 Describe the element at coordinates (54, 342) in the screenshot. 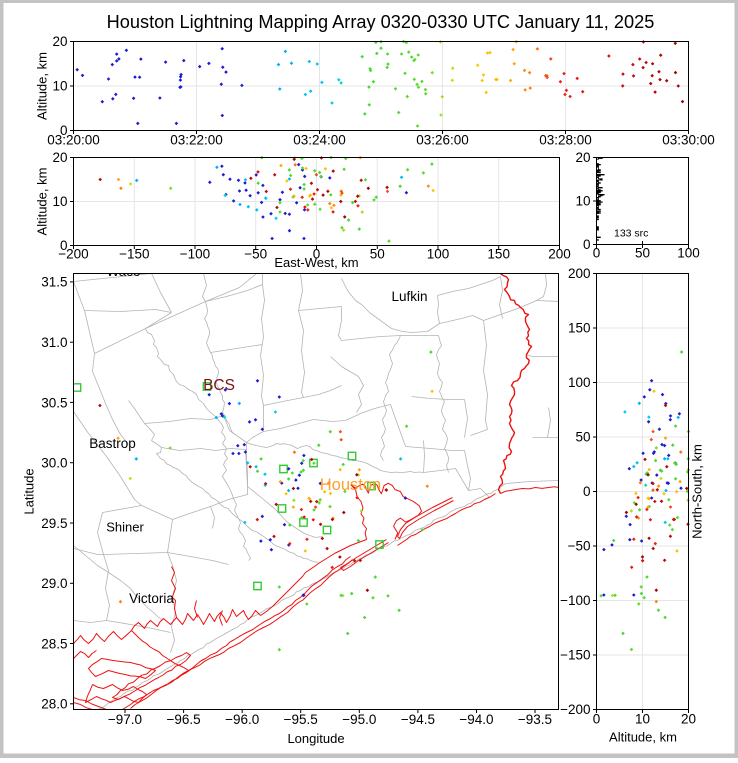

I see `svg-text: 31.0` at that location.